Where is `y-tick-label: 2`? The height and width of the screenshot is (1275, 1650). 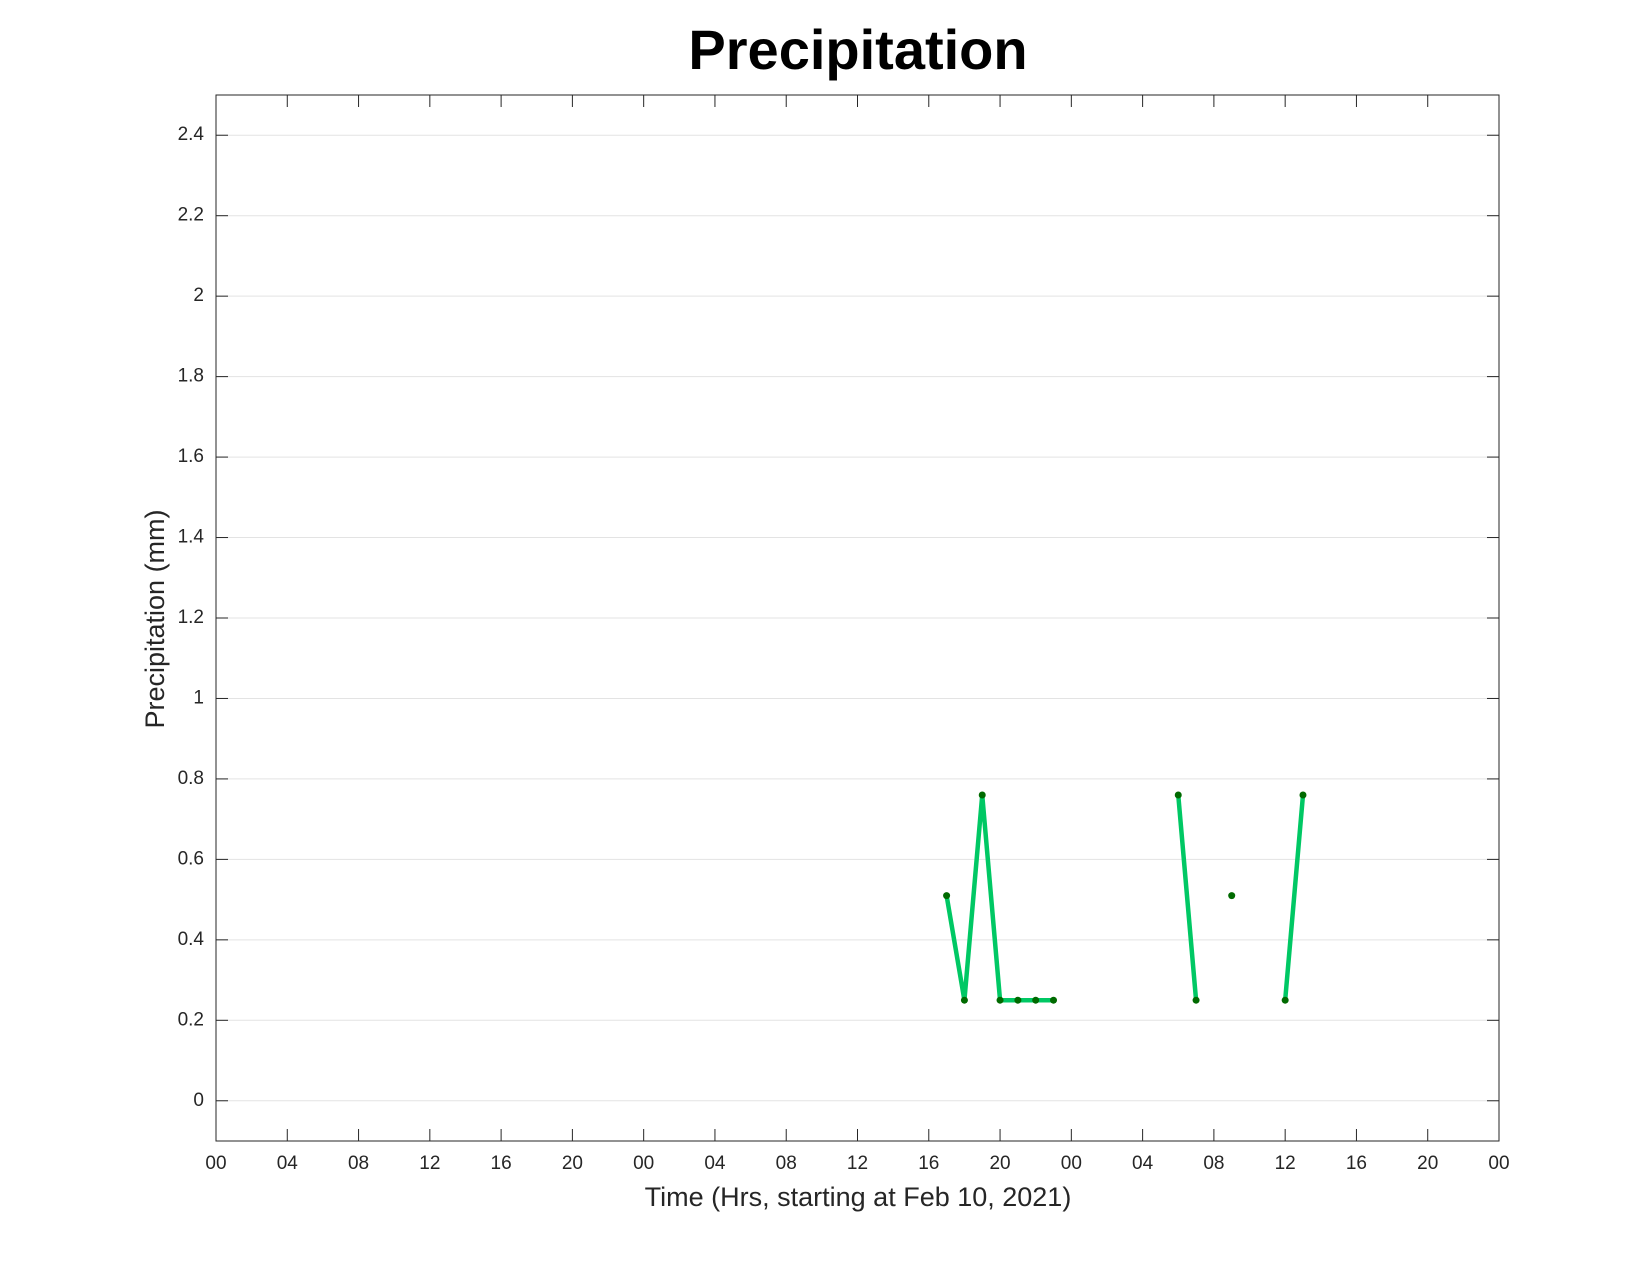
y-tick-label: 2 is located at coordinates (198, 295).